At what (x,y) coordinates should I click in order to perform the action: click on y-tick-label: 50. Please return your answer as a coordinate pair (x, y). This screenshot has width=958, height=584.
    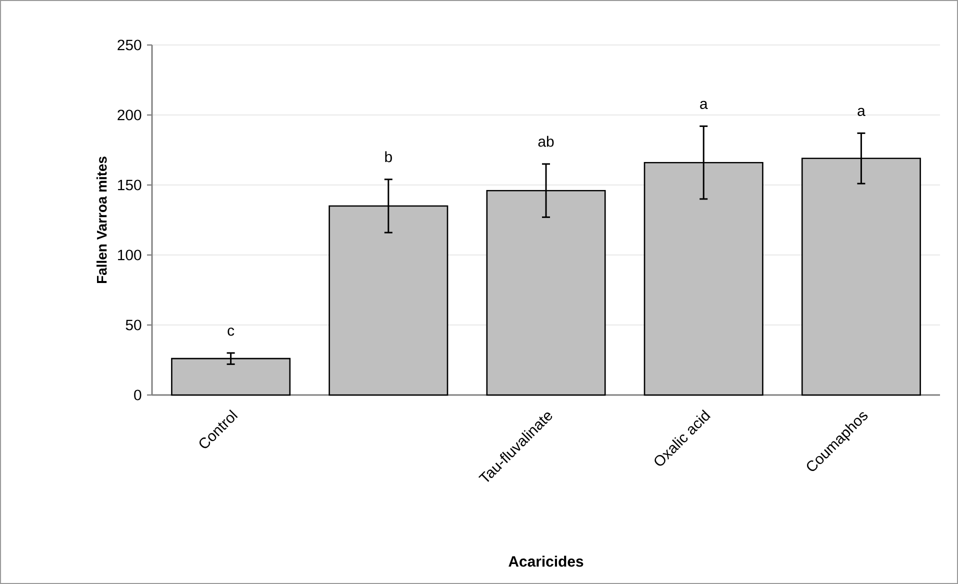
    Looking at the image, I should click on (134, 325).